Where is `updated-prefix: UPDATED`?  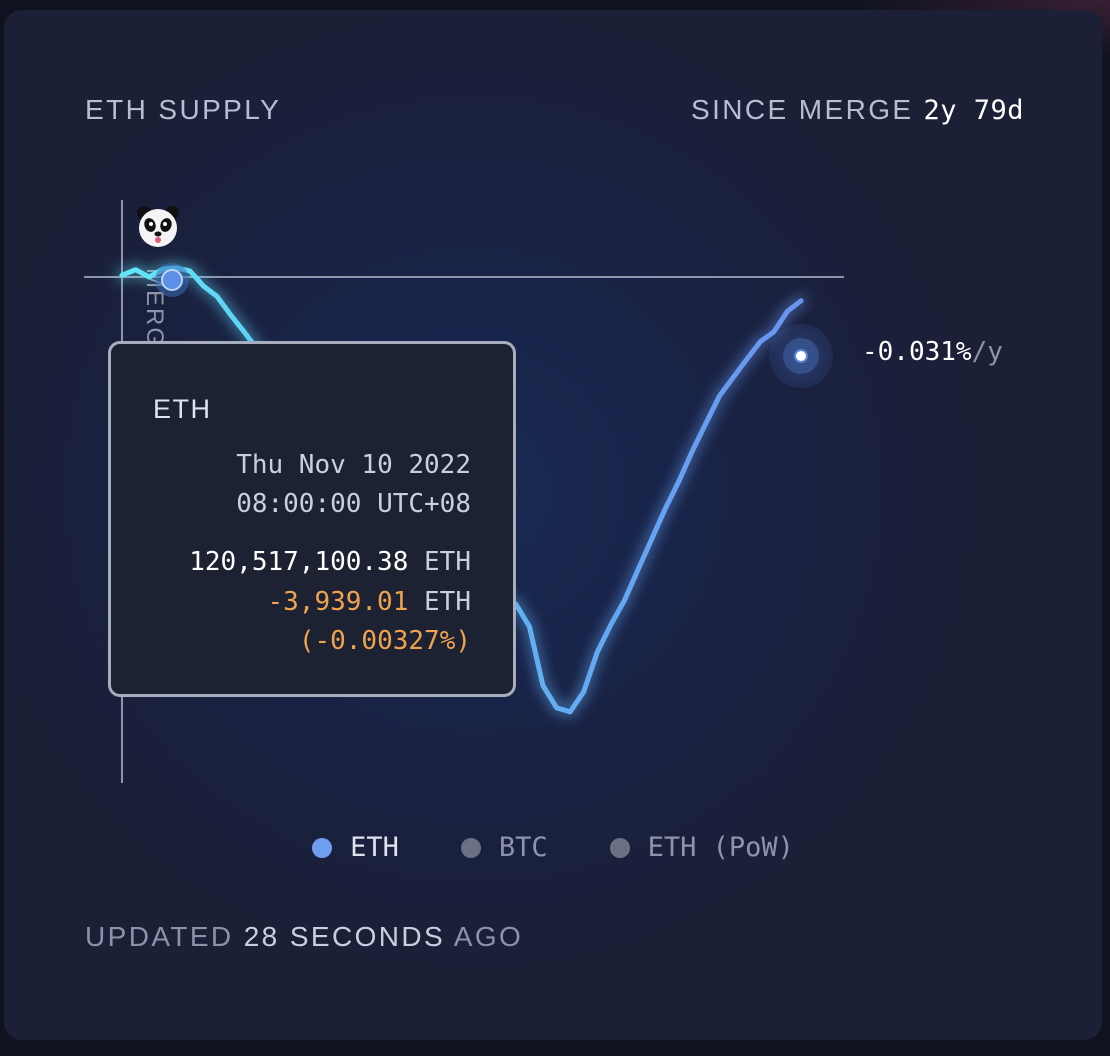 updated-prefix: UPDATED is located at coordinates (159, 936).